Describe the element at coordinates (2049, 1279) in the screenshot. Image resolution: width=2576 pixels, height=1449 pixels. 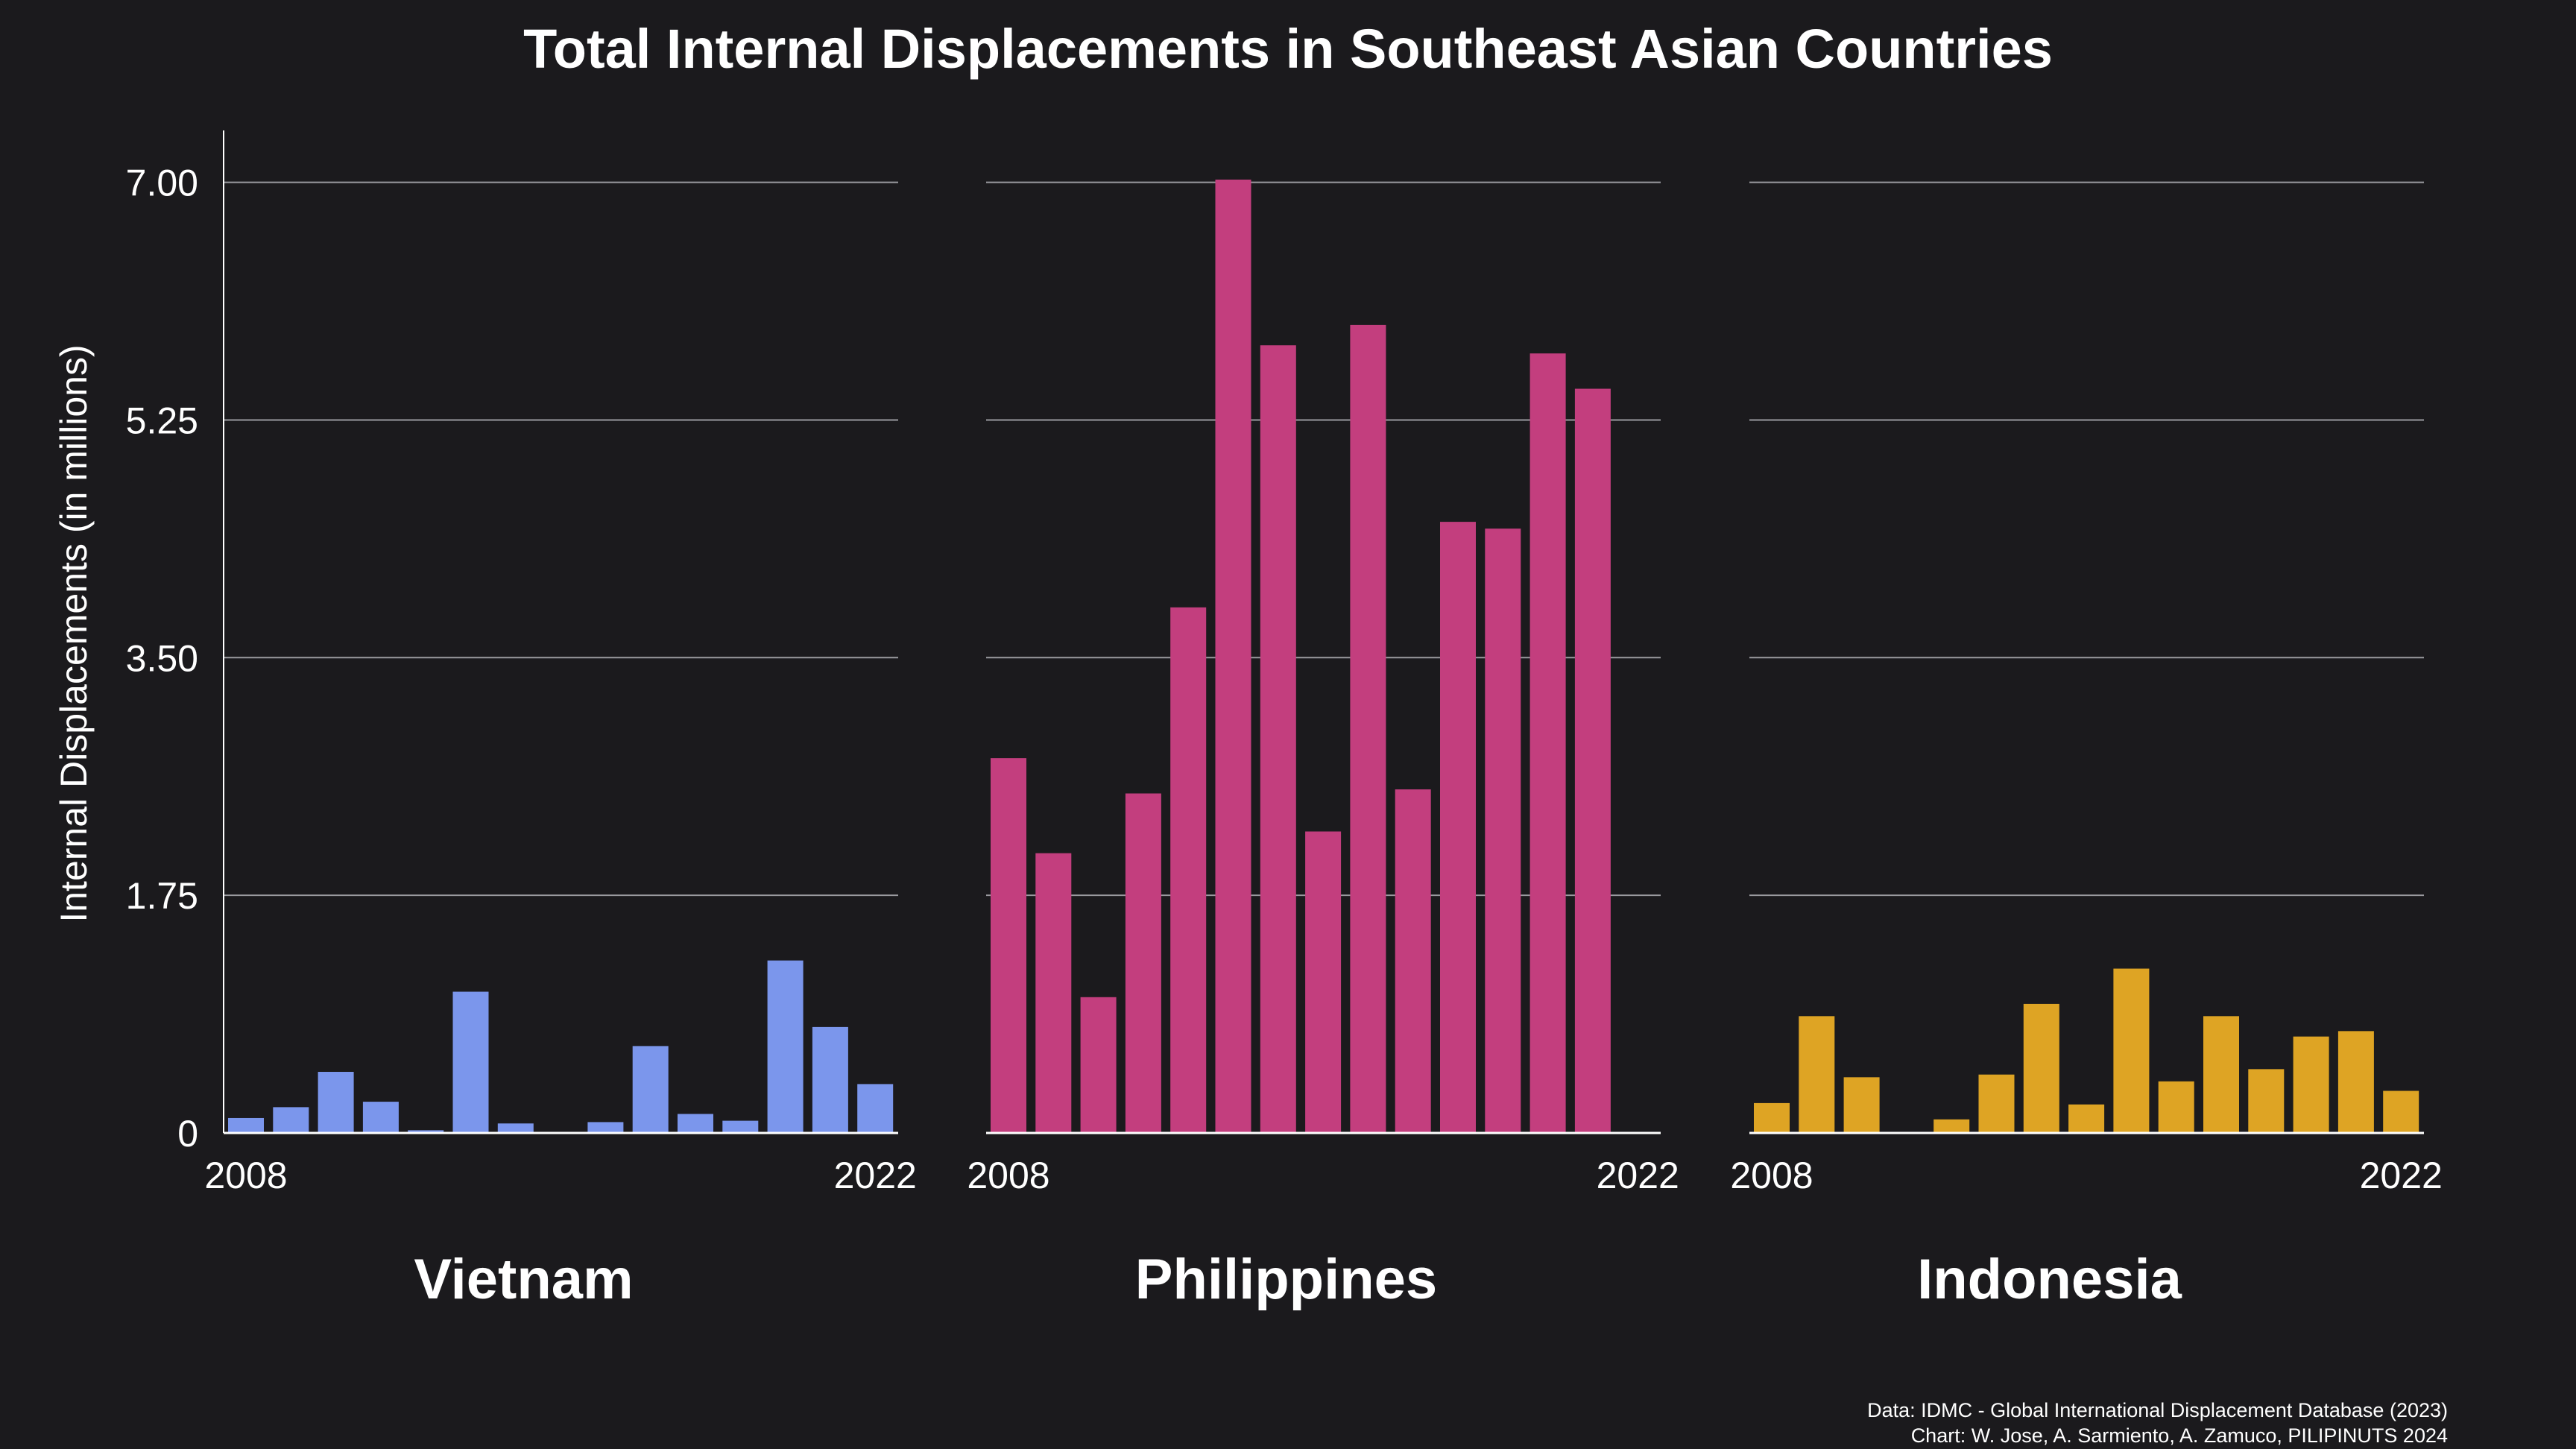
I see `panel-label: Indonesia` at that location.